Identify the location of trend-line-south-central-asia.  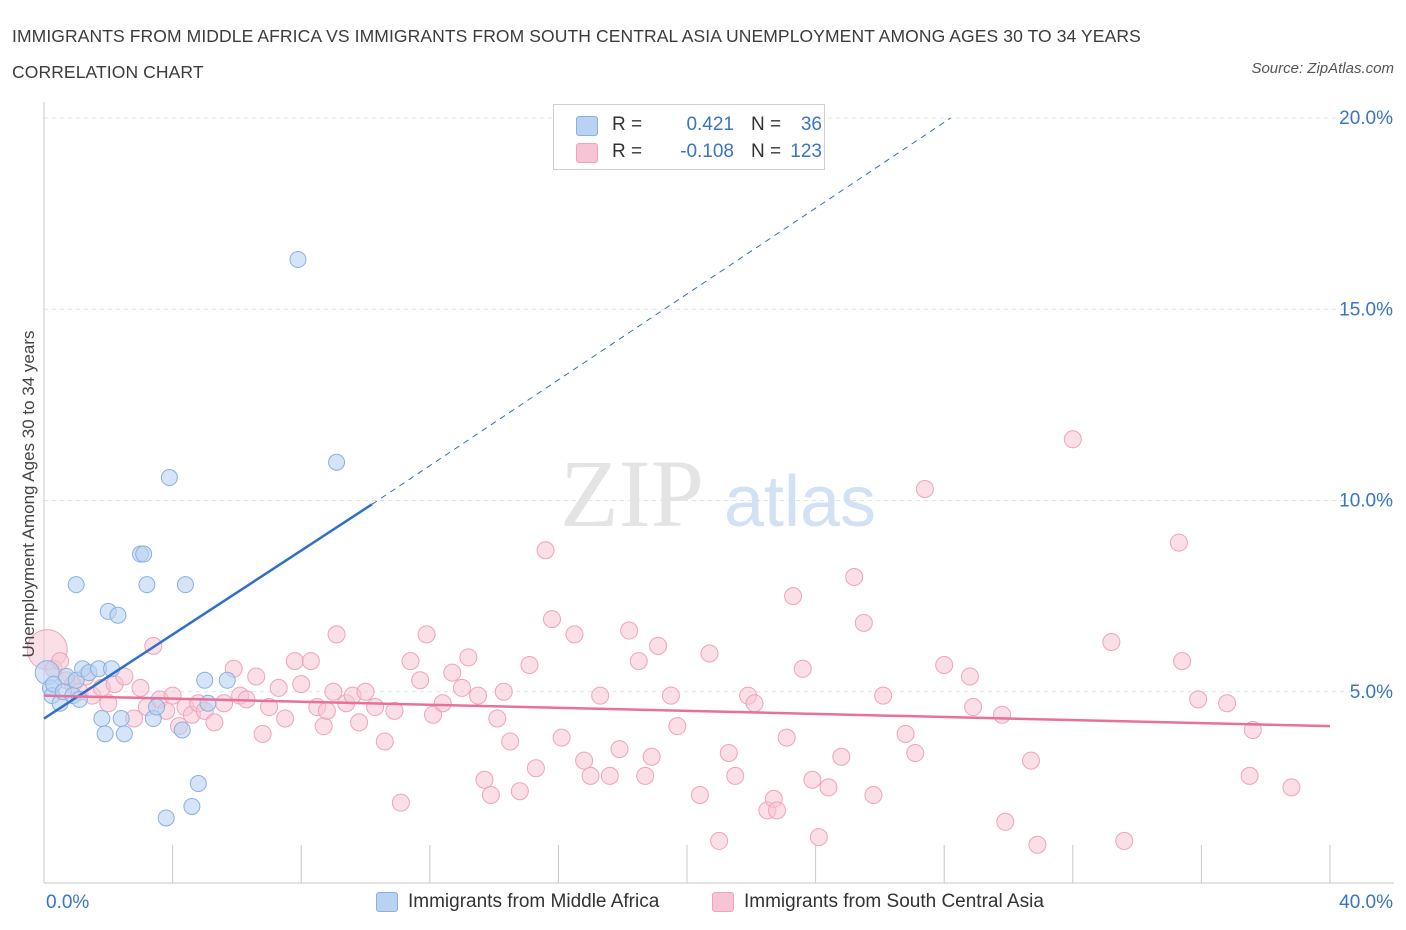
(687, 711).